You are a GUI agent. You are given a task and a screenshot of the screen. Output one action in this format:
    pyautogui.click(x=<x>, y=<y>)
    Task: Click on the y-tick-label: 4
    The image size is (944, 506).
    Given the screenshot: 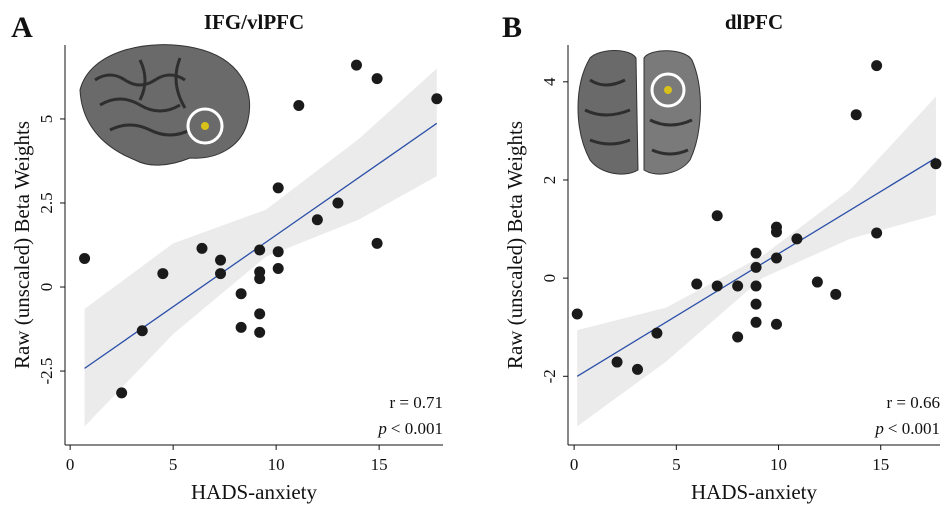 What is the action you would take?
    pyautogui.click(x=549, y=81)
    